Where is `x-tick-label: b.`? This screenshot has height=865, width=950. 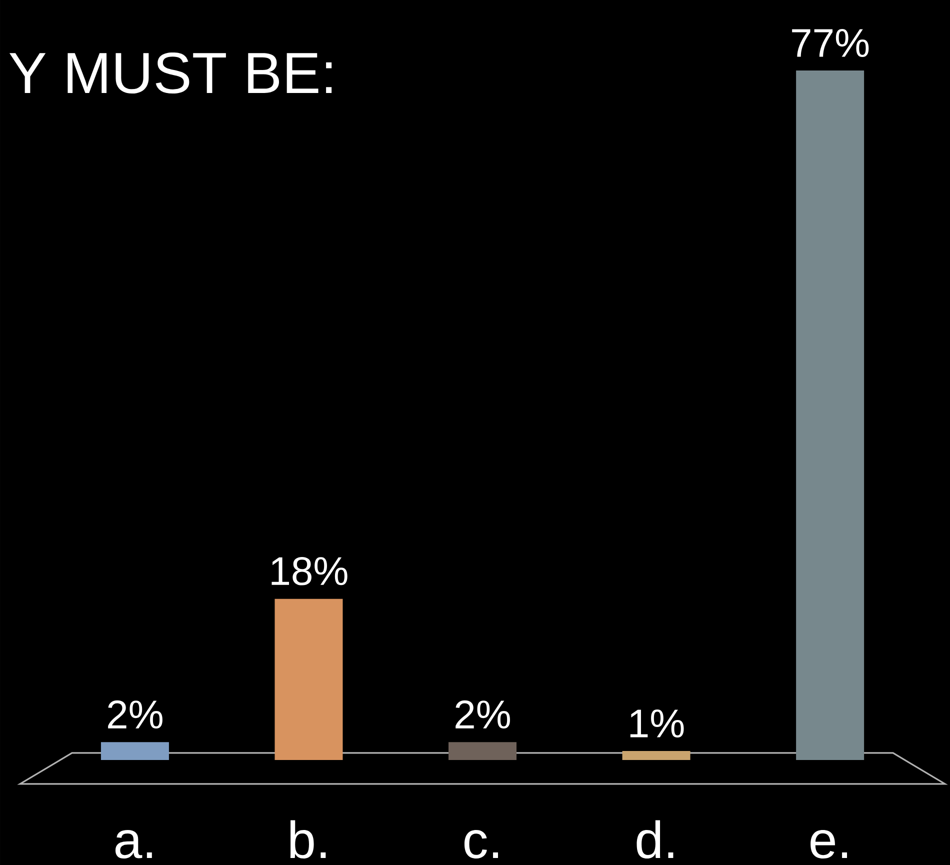 x-tick-label: b. is located at coordinates (308, 839).